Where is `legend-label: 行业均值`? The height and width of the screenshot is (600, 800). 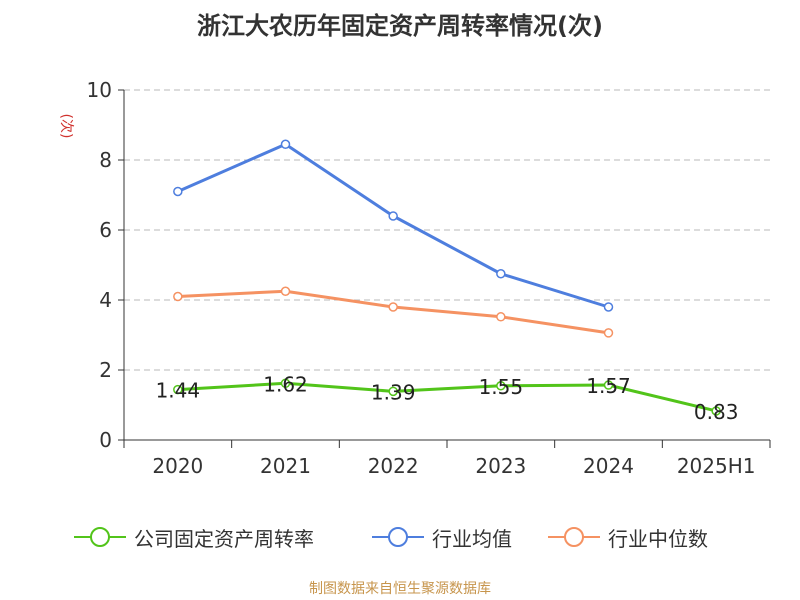 legend-label: 行业均值 is located at coordinates (472, 538).